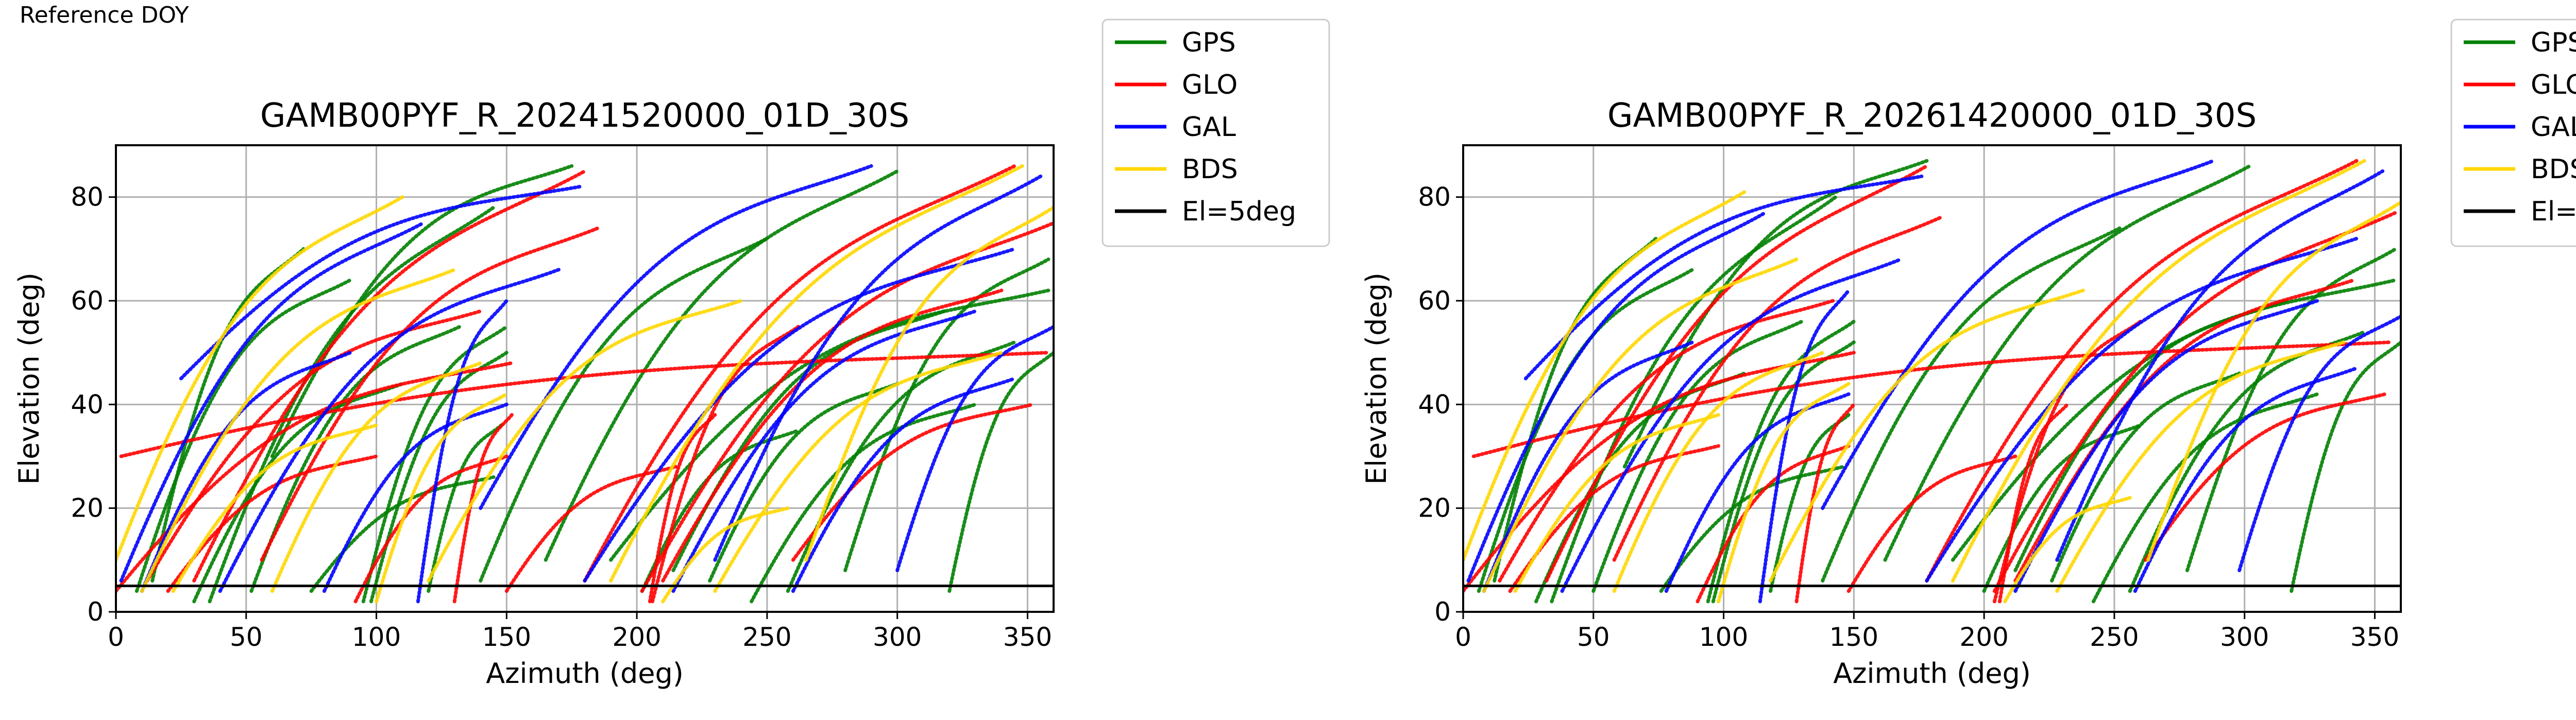  What do you see at coordinates (1434, 197) in the screenshot?
I see `y-tick-label: 80` at bounding box center [1434, 197].